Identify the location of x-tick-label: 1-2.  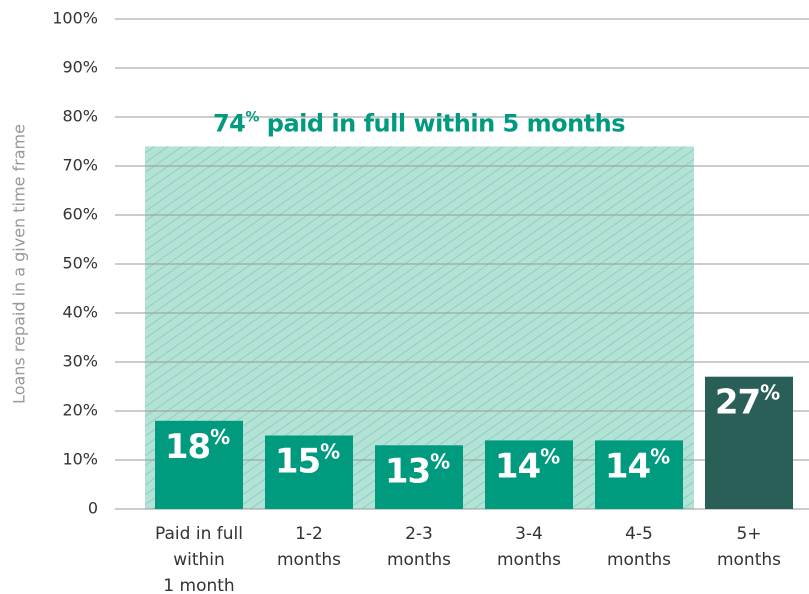
(309, 534).